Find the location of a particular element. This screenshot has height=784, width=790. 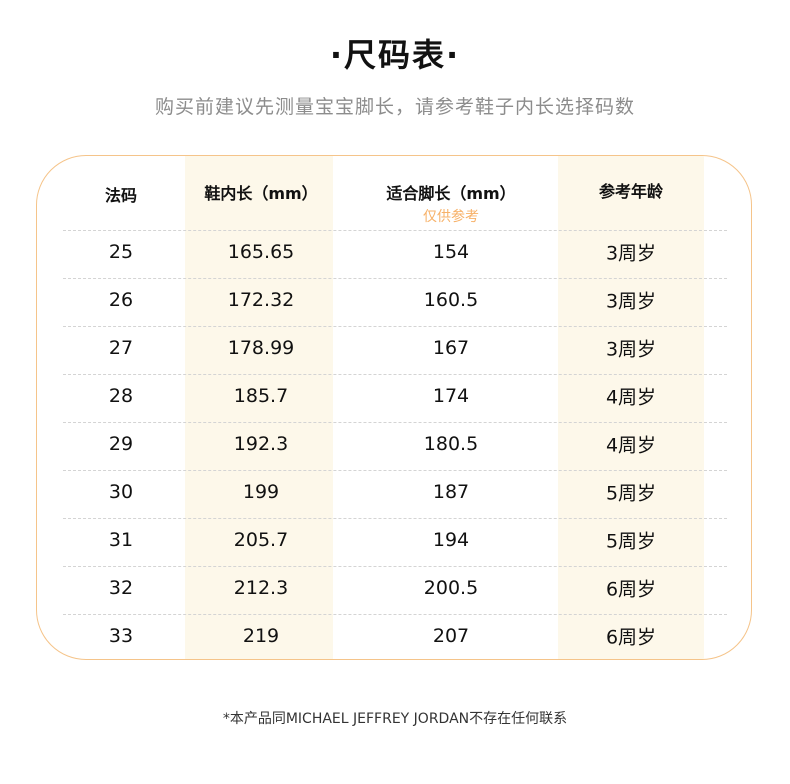

table-cell: 33 is located at coordinates (121, 636).